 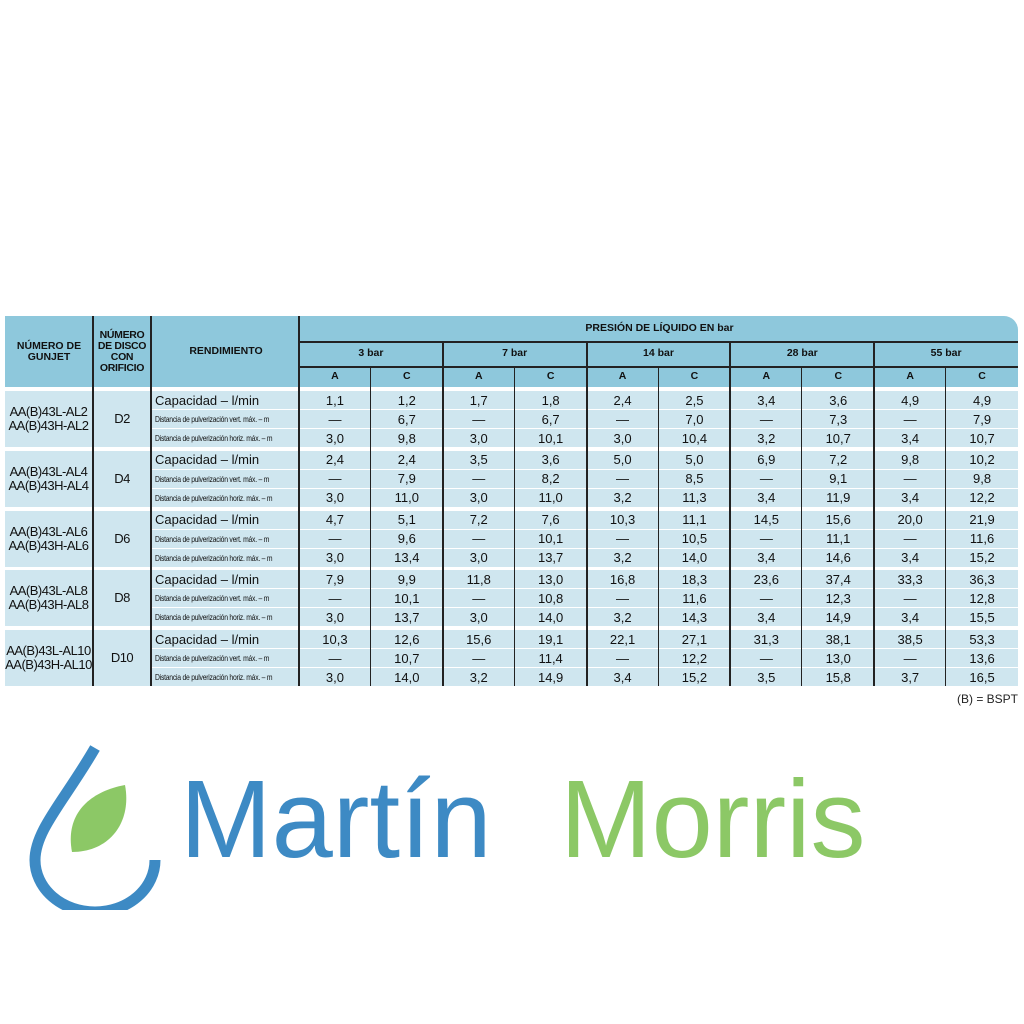 I want to click on model-name: AA(B)43H-AL4, so click(x=48, y=485).